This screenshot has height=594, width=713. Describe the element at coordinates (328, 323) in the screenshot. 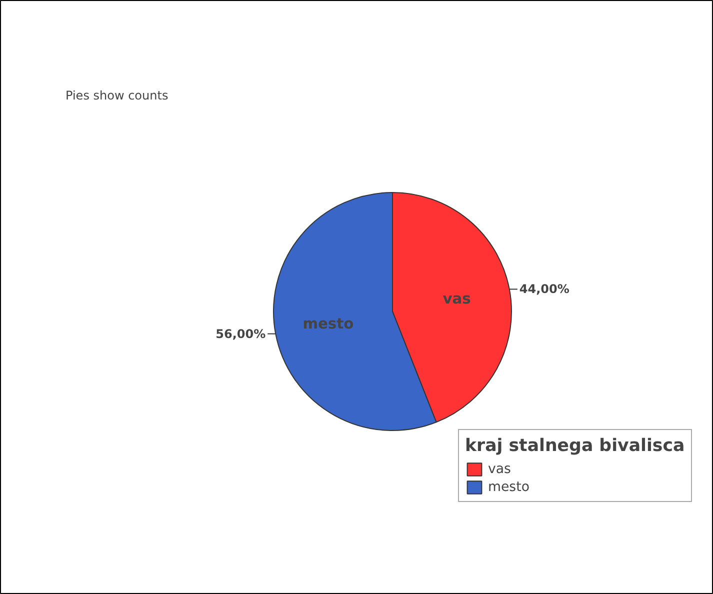

I see `slice-label: mesto` at that location.